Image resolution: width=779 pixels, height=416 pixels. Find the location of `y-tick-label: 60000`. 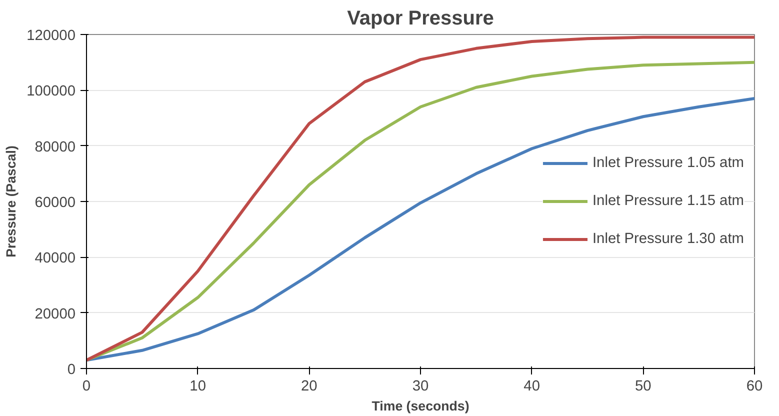

y-tick-label: 60000 is located at coordinates (55, 203).